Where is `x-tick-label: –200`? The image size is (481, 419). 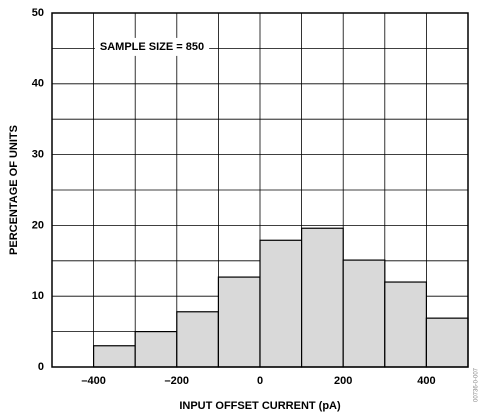
x-tick-label: –200 is located at coordinates (177, 381).